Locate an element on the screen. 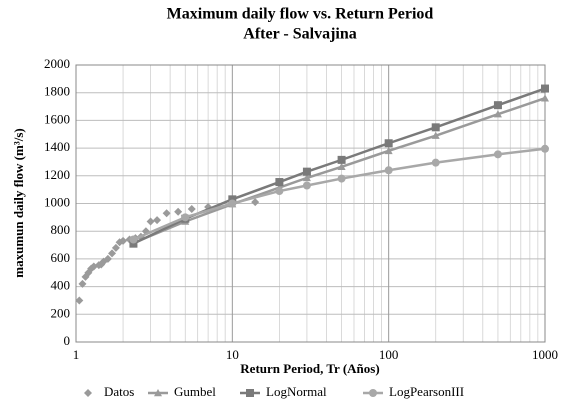 The height and width of the screenshot is (404, 567). x-axis-label: Return Period, Tr (Años) is located at coordinates (309, 368).